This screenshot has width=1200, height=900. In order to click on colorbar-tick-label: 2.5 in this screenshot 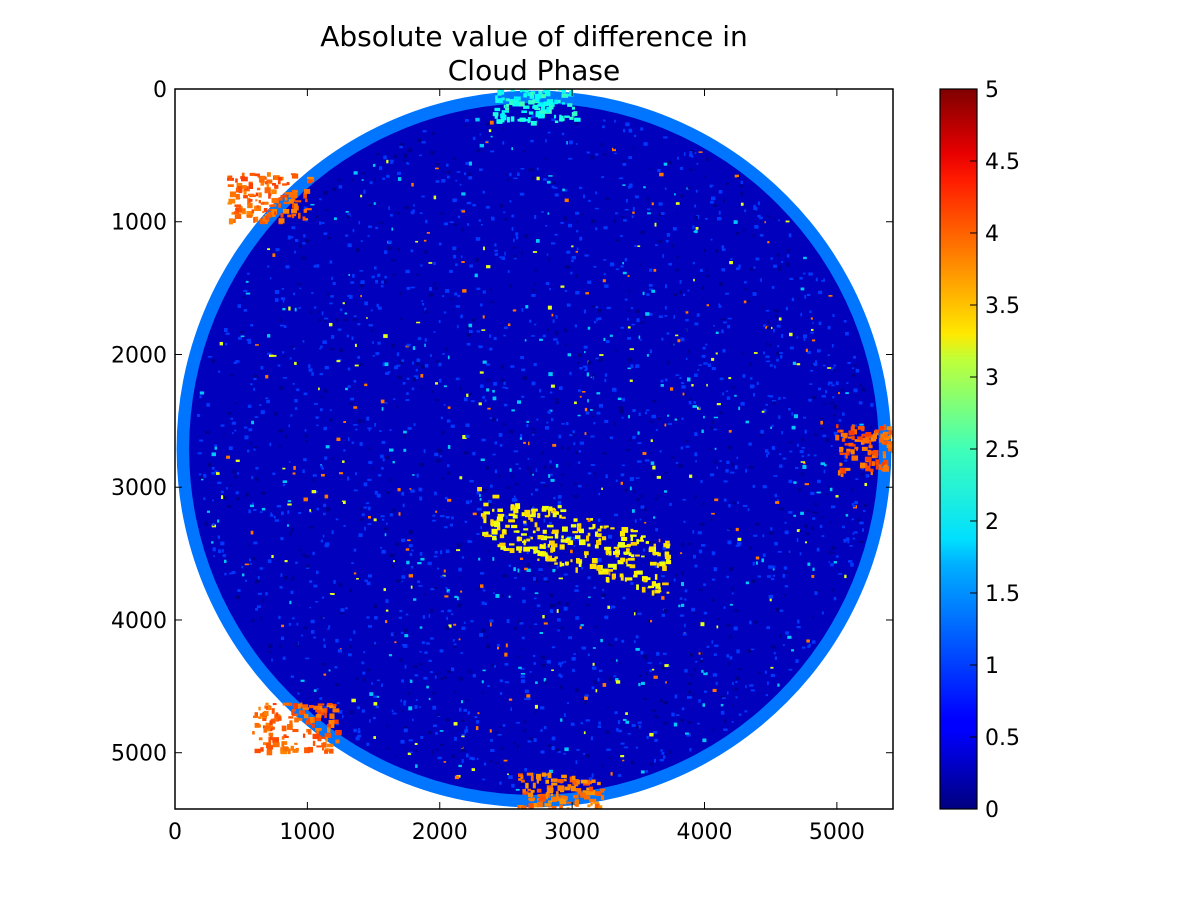, I will do `click(1002, 450)`.